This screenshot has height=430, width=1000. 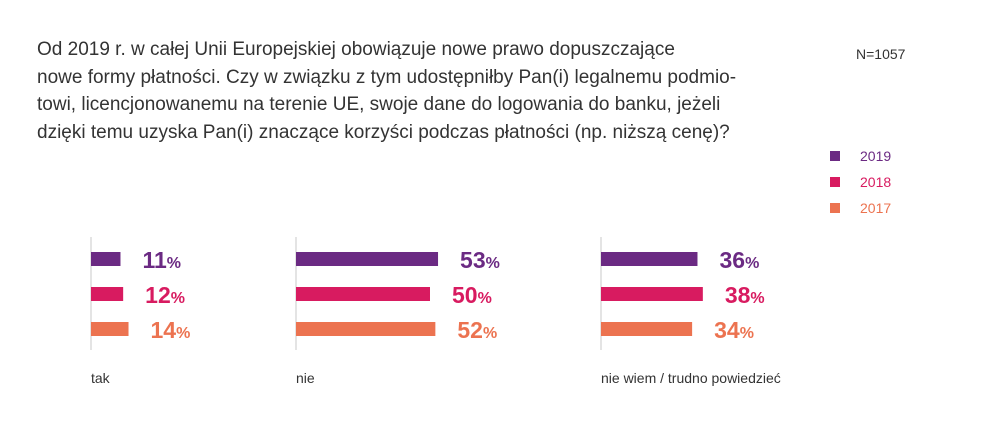 I want to click on legend-label-2017: 2017, so click(x=876, y=208).